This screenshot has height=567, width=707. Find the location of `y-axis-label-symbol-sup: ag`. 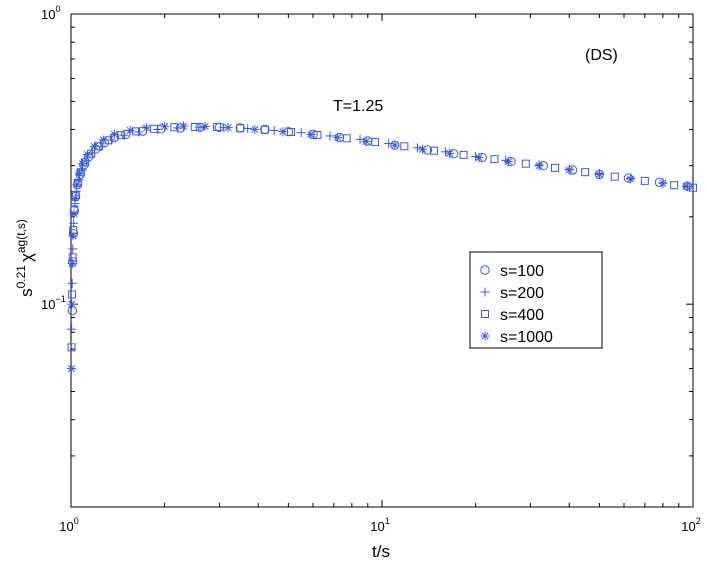

y-axis-label-symbol-sup: ag is located at coordinates (21, 246).